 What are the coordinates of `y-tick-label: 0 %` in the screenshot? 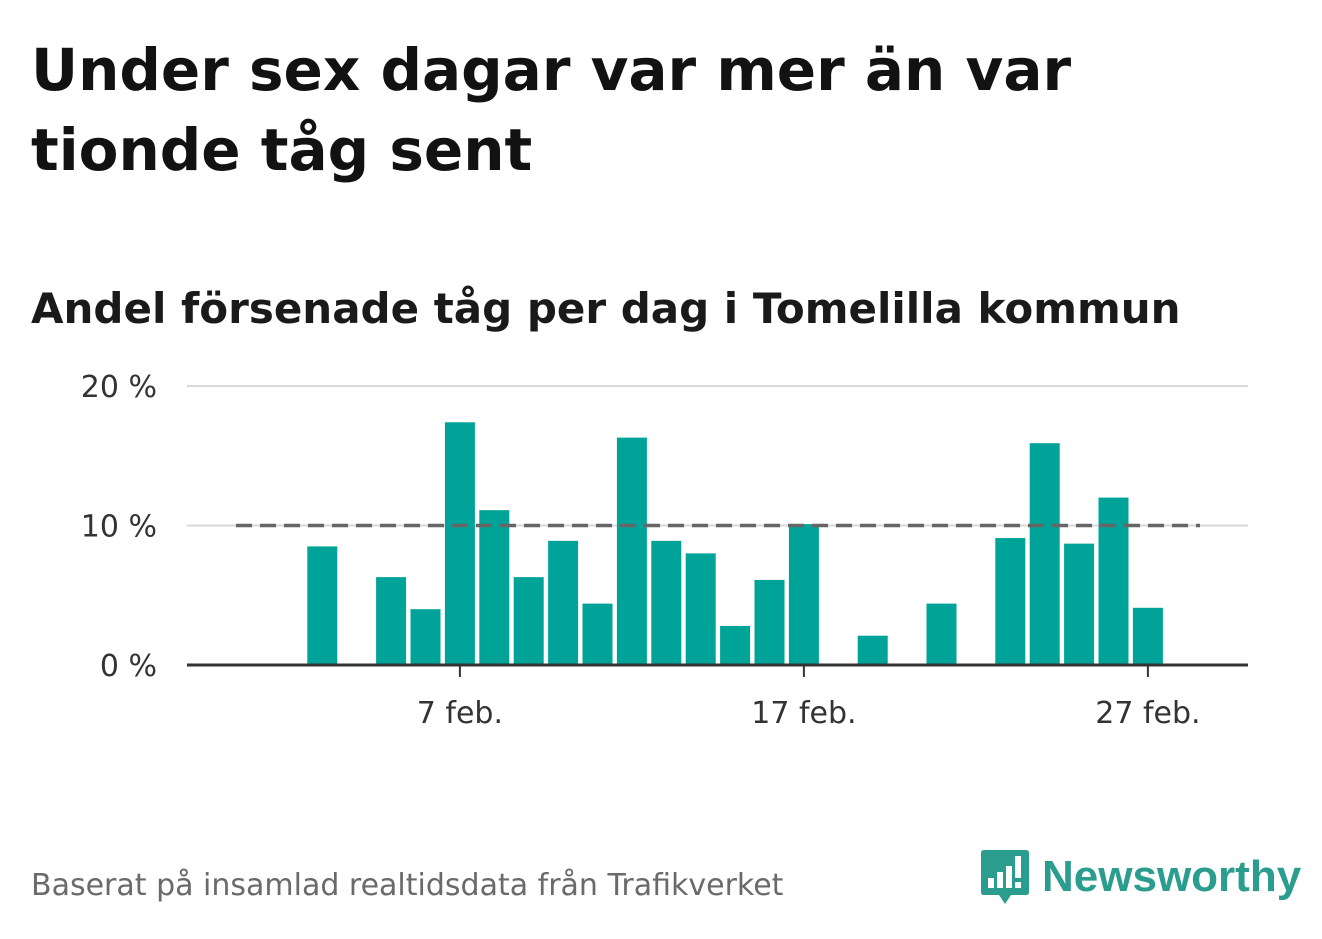 It's located at (128, 666).